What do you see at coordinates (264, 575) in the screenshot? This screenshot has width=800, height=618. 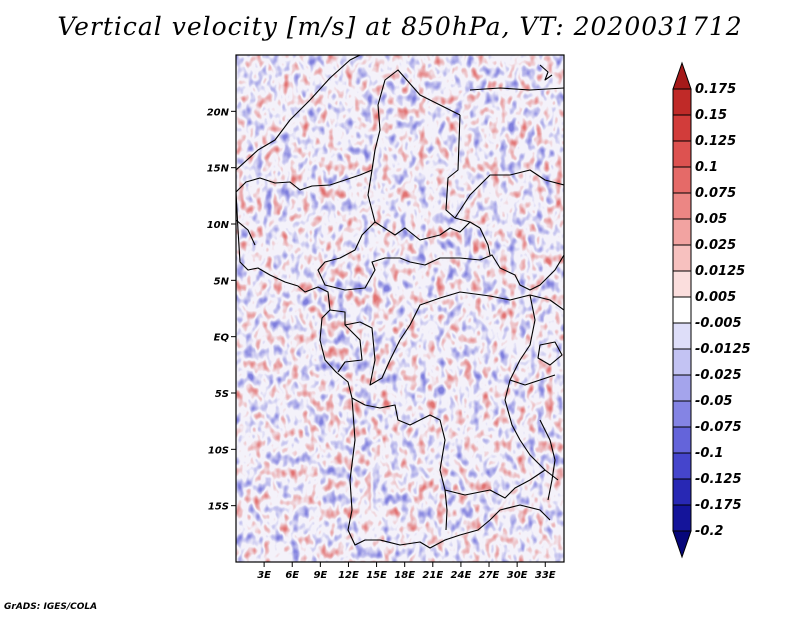 I see `lon-tick-label: 3E` at bounding box center [264, 575].